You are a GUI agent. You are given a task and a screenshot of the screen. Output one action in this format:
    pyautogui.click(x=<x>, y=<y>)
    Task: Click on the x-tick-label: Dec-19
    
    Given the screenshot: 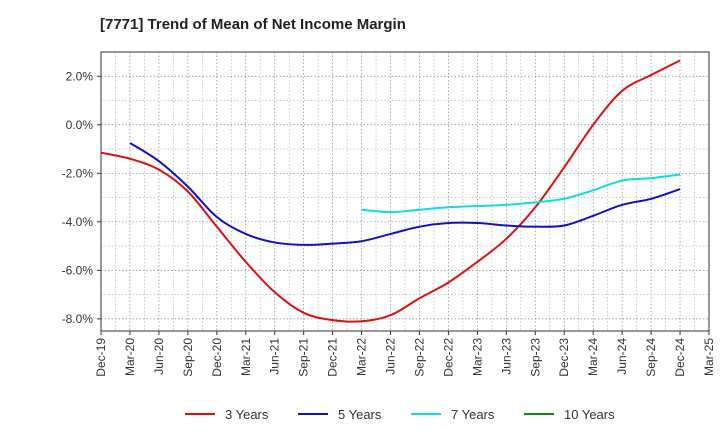 What is the action you would take?
    pyautogui.click(x=101, y=357)
    